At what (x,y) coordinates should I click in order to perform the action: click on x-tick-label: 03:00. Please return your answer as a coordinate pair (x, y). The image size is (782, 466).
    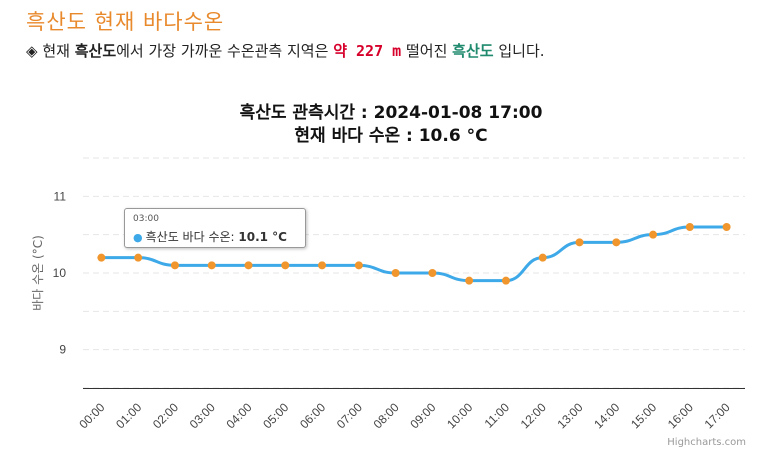
    Looking at the image, I should click on (202, 415).